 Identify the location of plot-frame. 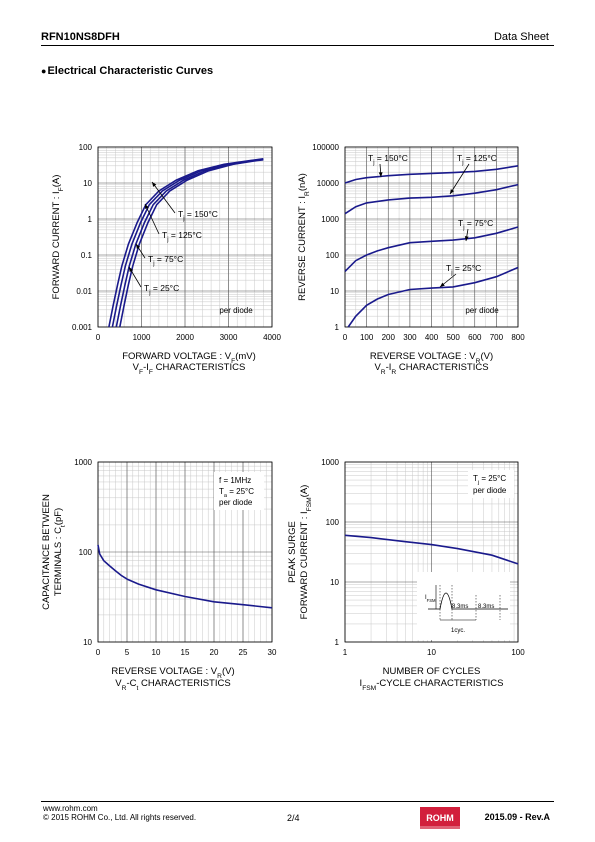
(185, 237).